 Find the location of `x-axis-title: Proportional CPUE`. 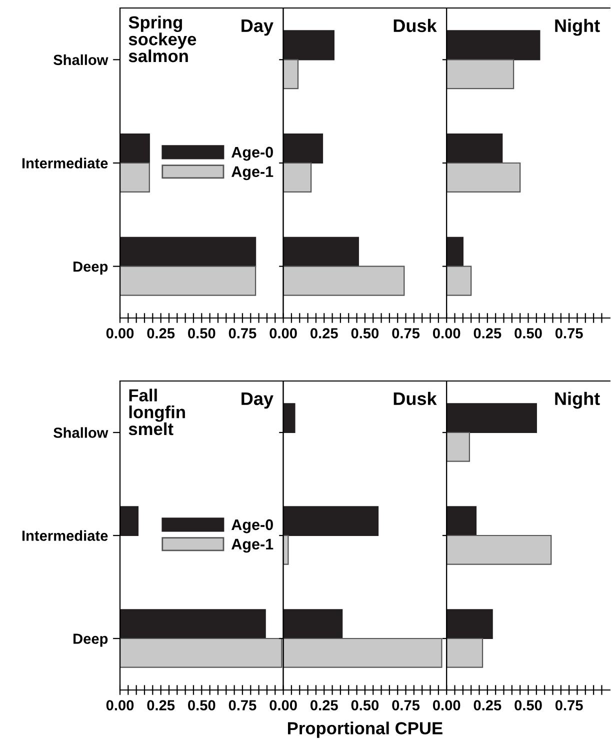

x-axis-title: Proportional CPUE is located at coordinates (365, 730).